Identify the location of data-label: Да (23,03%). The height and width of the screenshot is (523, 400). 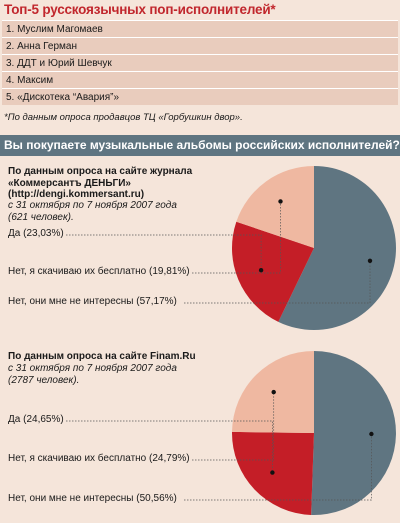
(36, 233).